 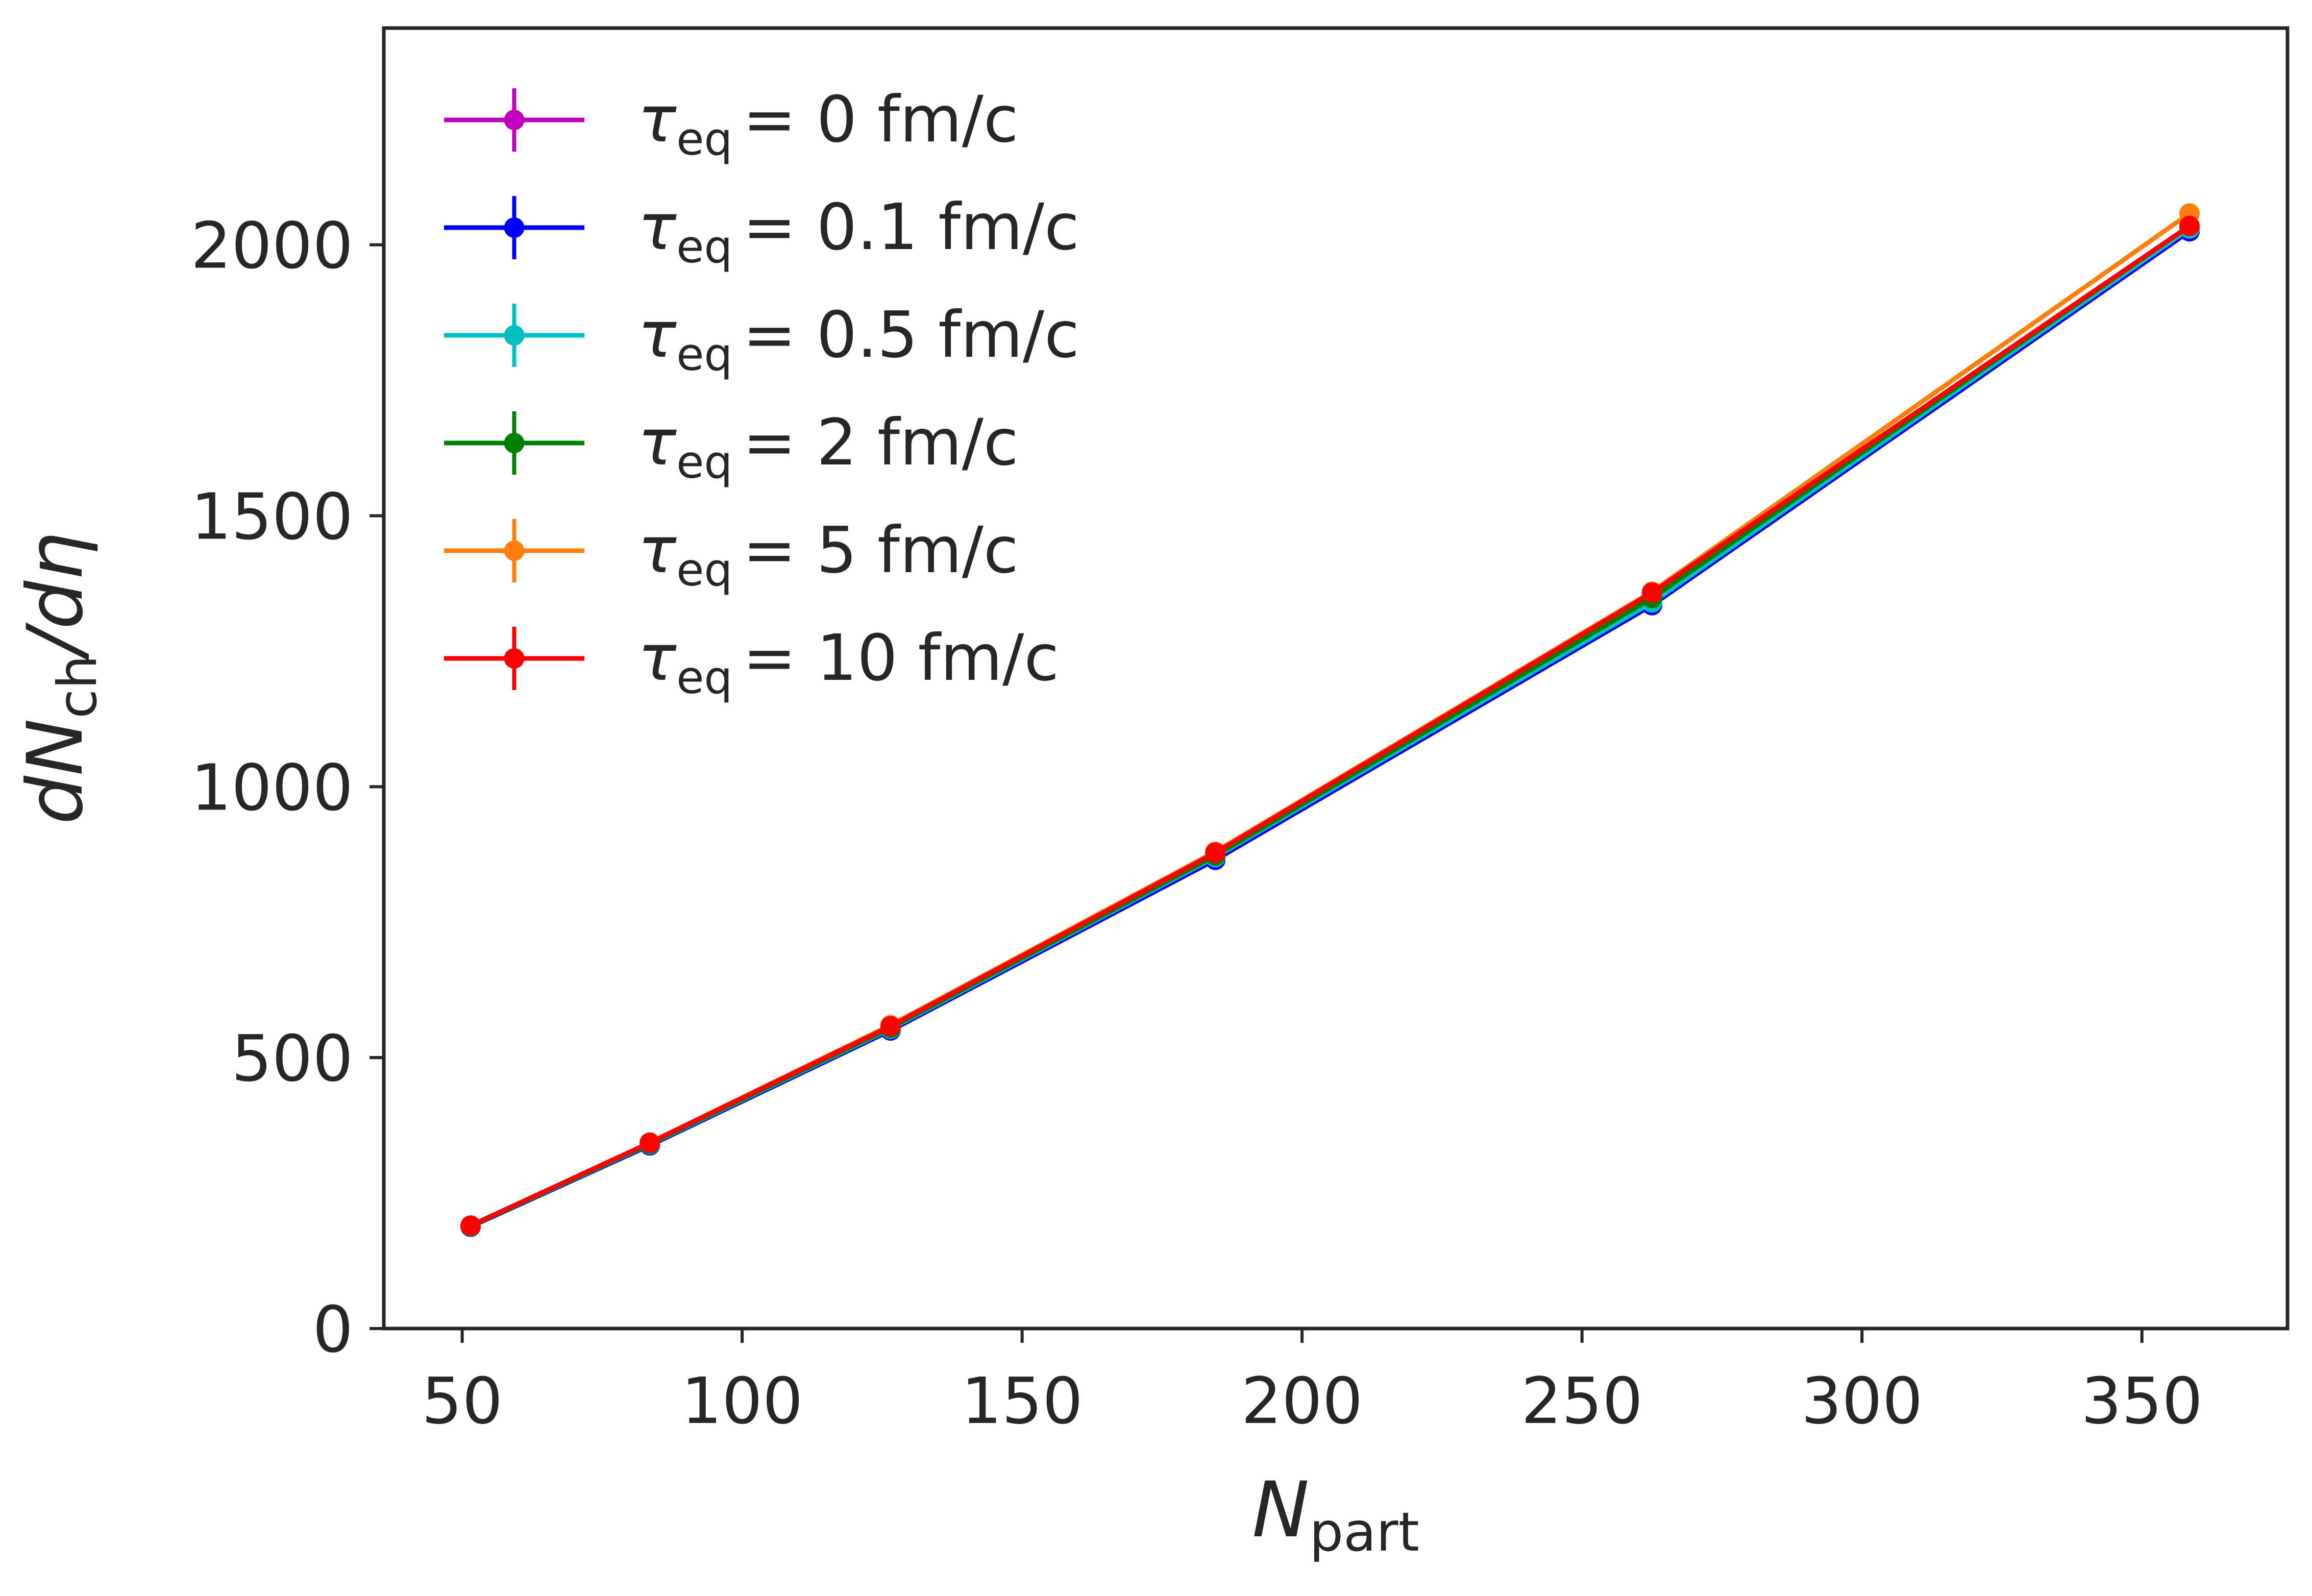 I want to click on y-tick-label: 2000, so click(x=272, y=246).